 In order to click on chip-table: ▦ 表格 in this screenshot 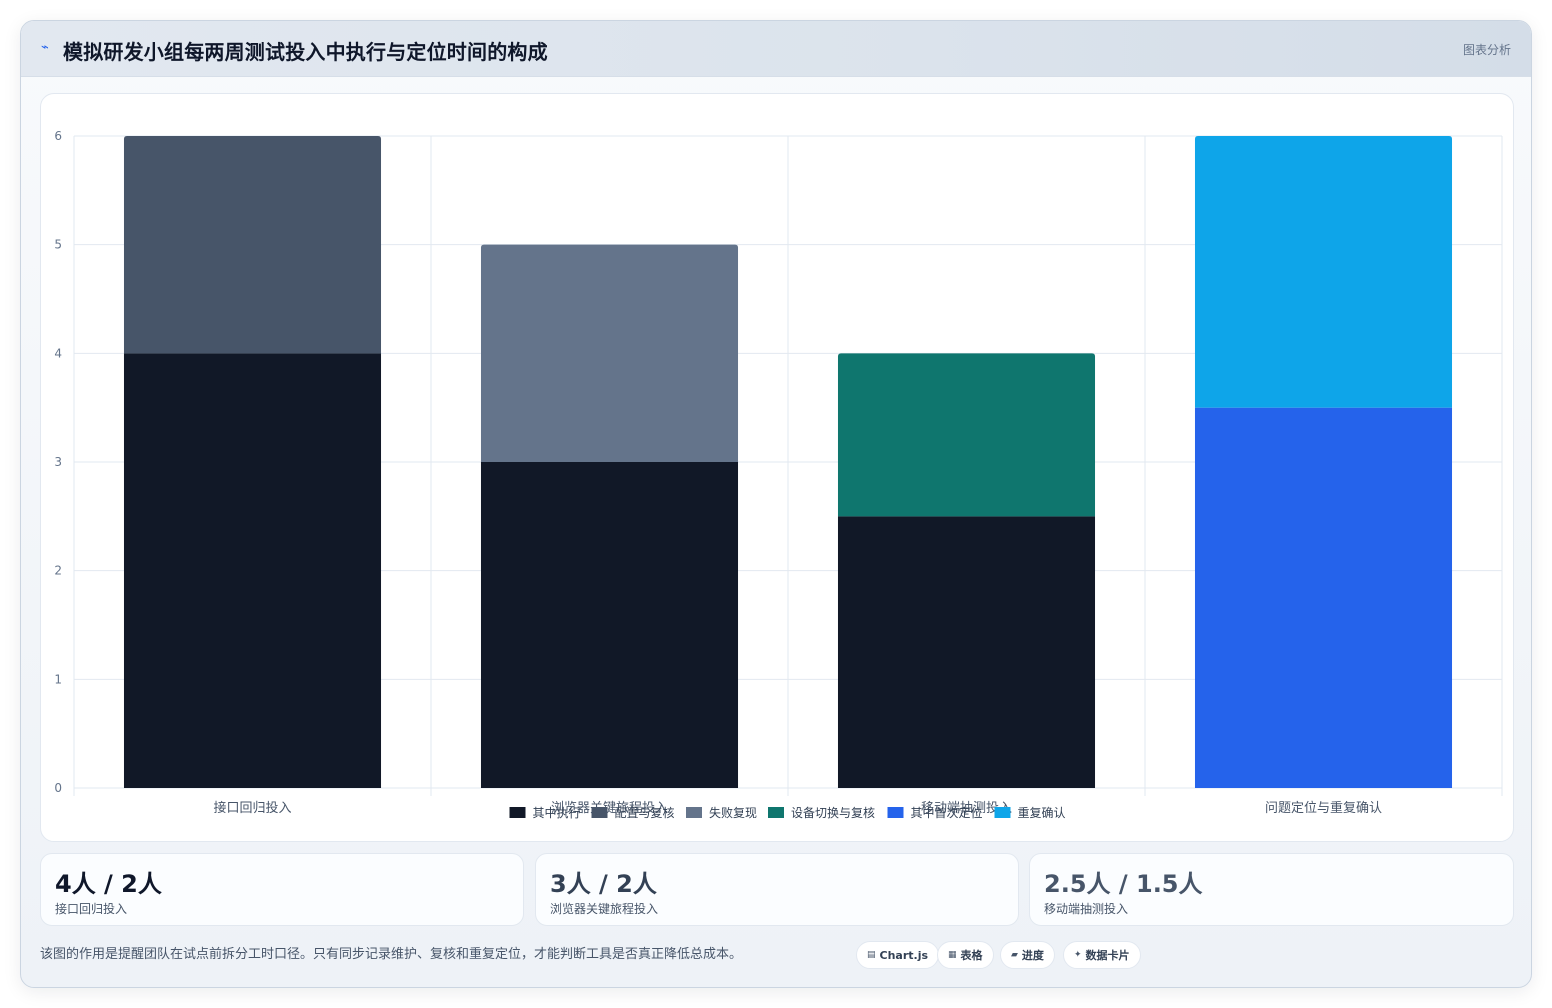, I will do `click(965, 955)`.